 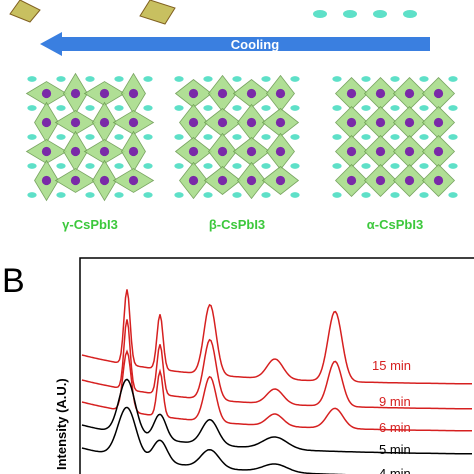 What do you see at coordinates (90, 224) in the screenshot?
I see `phase-label: γ-CsPbI3` at bounding box center [90, 224].